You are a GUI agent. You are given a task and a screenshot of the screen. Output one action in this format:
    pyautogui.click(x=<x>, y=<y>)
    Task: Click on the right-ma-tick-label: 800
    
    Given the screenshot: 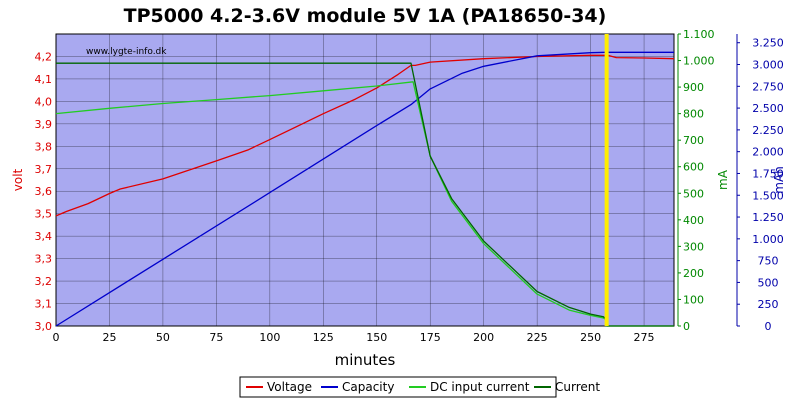 What is the action you would take?
    pyautogui.click(x=693, y=114)
    